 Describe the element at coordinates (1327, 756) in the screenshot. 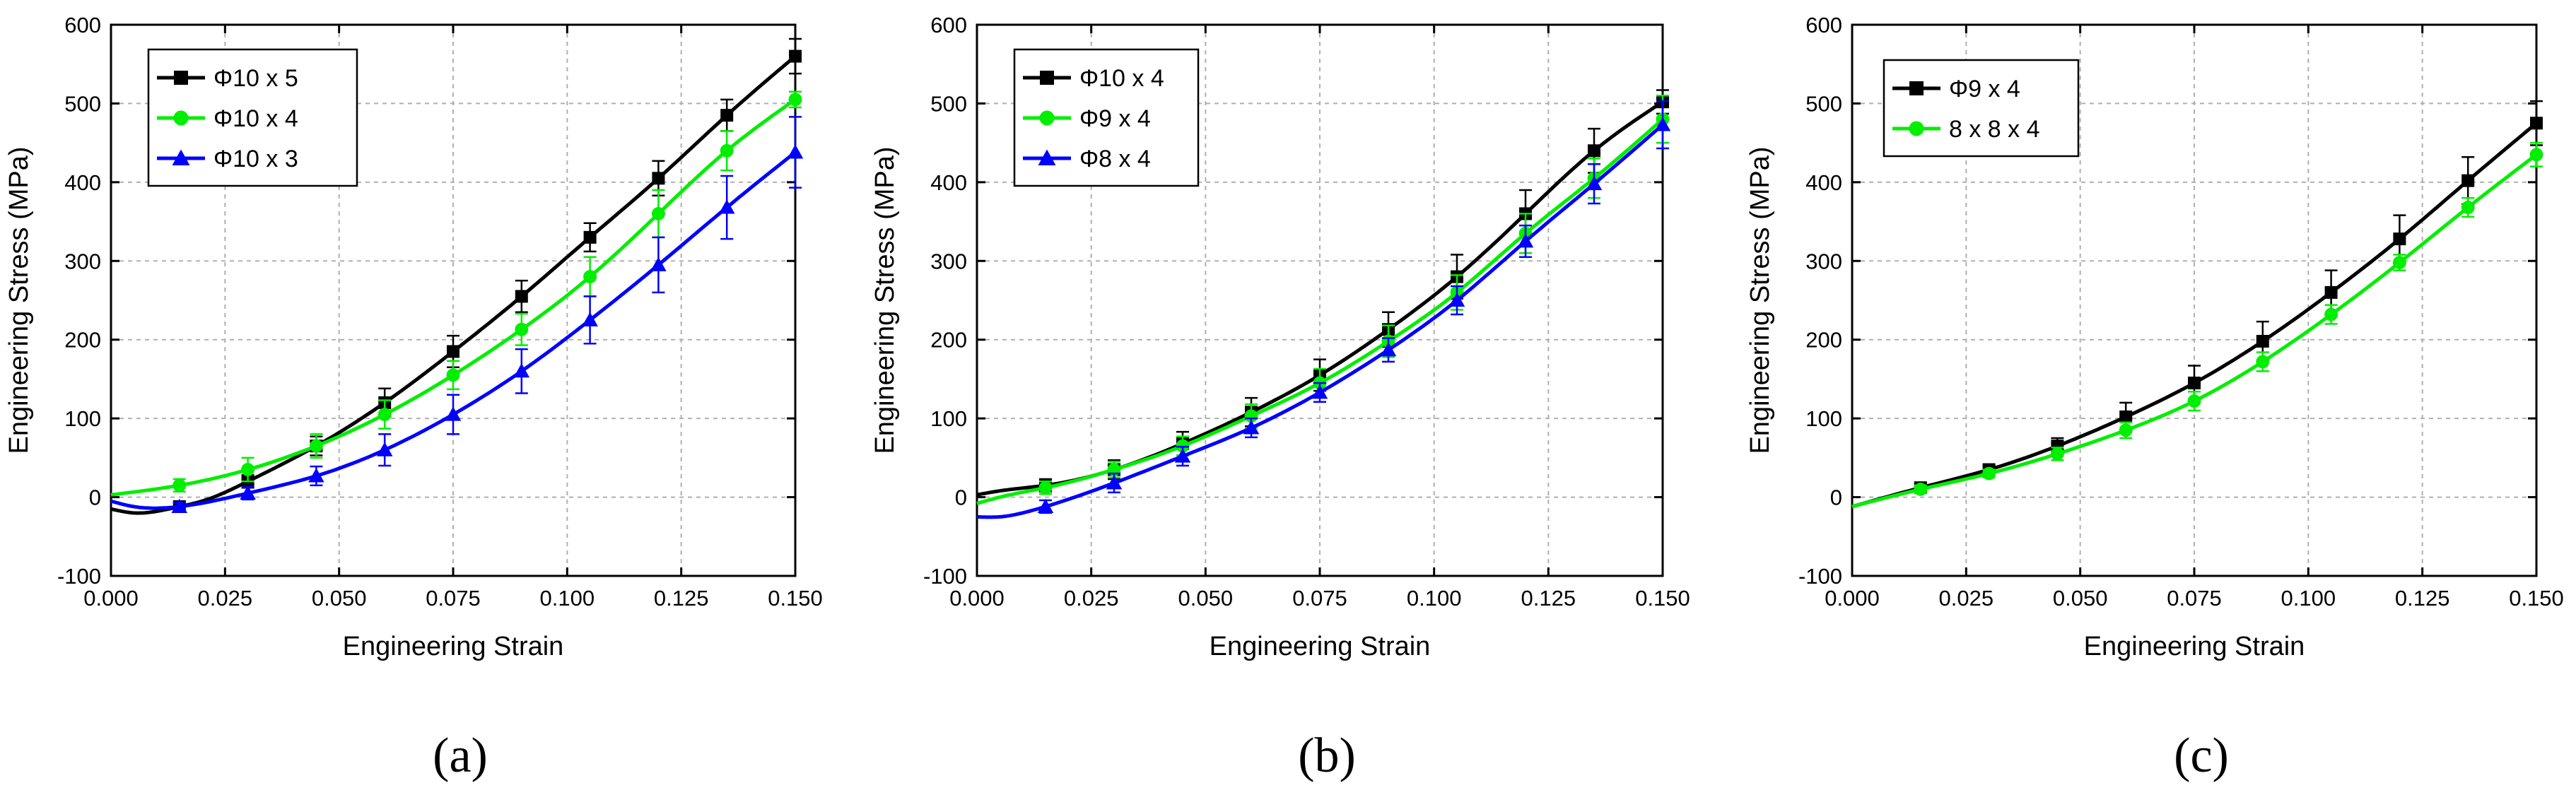

I see `panel-label: (b)` at that location.